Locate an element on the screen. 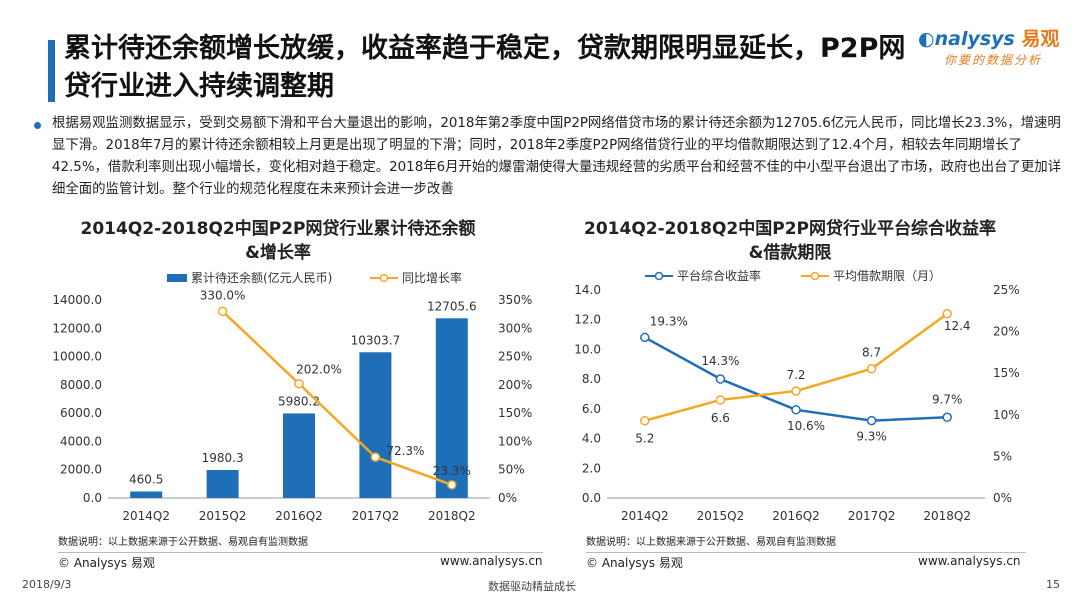  left-chart-y-right-tick: 200% is located at coordinates (515, 385).